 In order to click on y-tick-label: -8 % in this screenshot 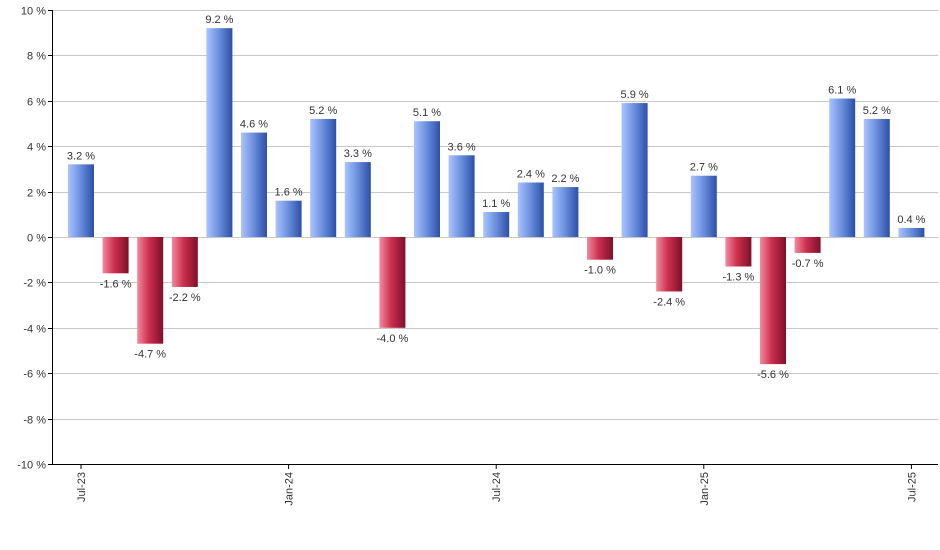, I will do `click(34, 421)`.